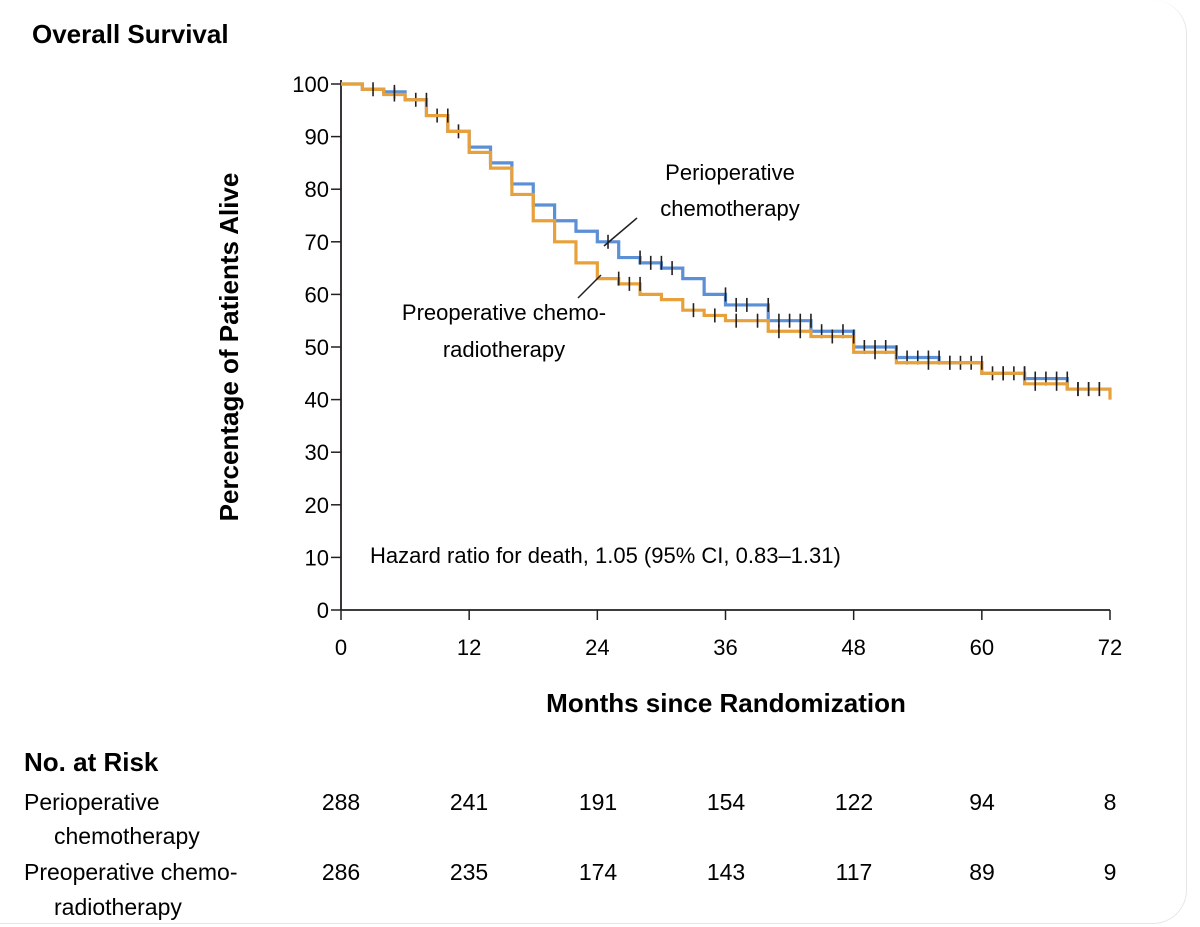 The width and height of the screenshot is (1200, 927). I want to click on y-tick-label: 90, so click(317, 137).